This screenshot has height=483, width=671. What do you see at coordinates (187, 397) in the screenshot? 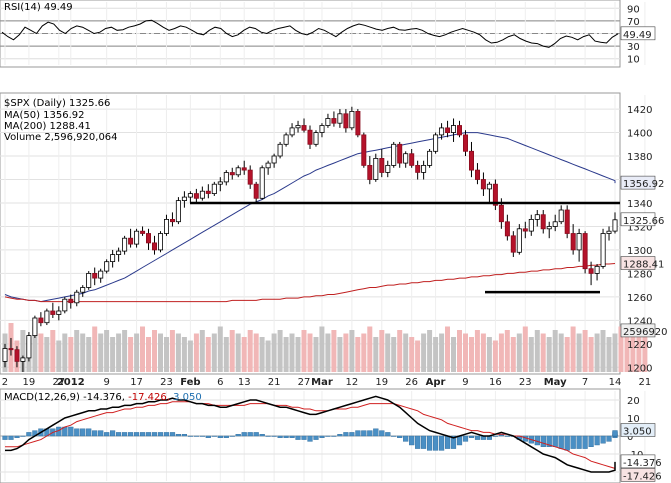
I see `macd-legend-blue: 3.050` at bounding box center [187, 397].